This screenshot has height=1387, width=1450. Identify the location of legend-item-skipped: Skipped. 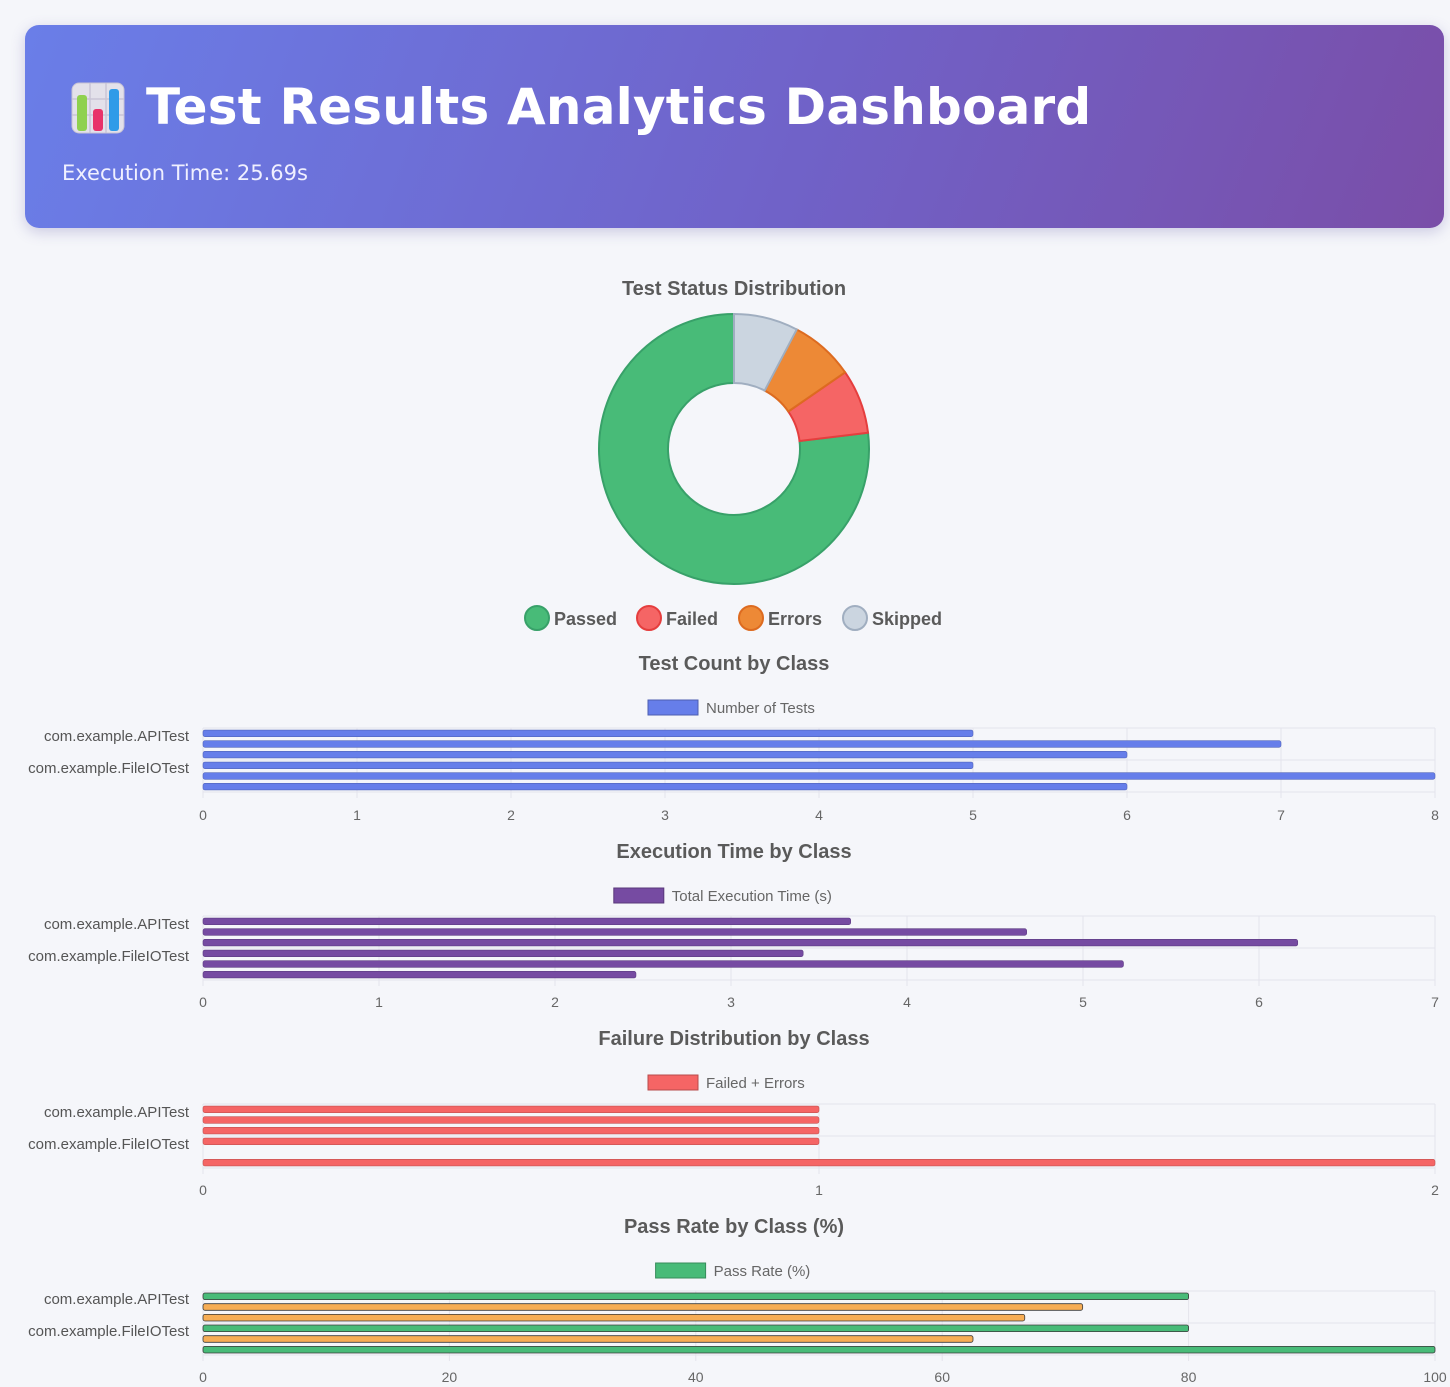
(892, 618).